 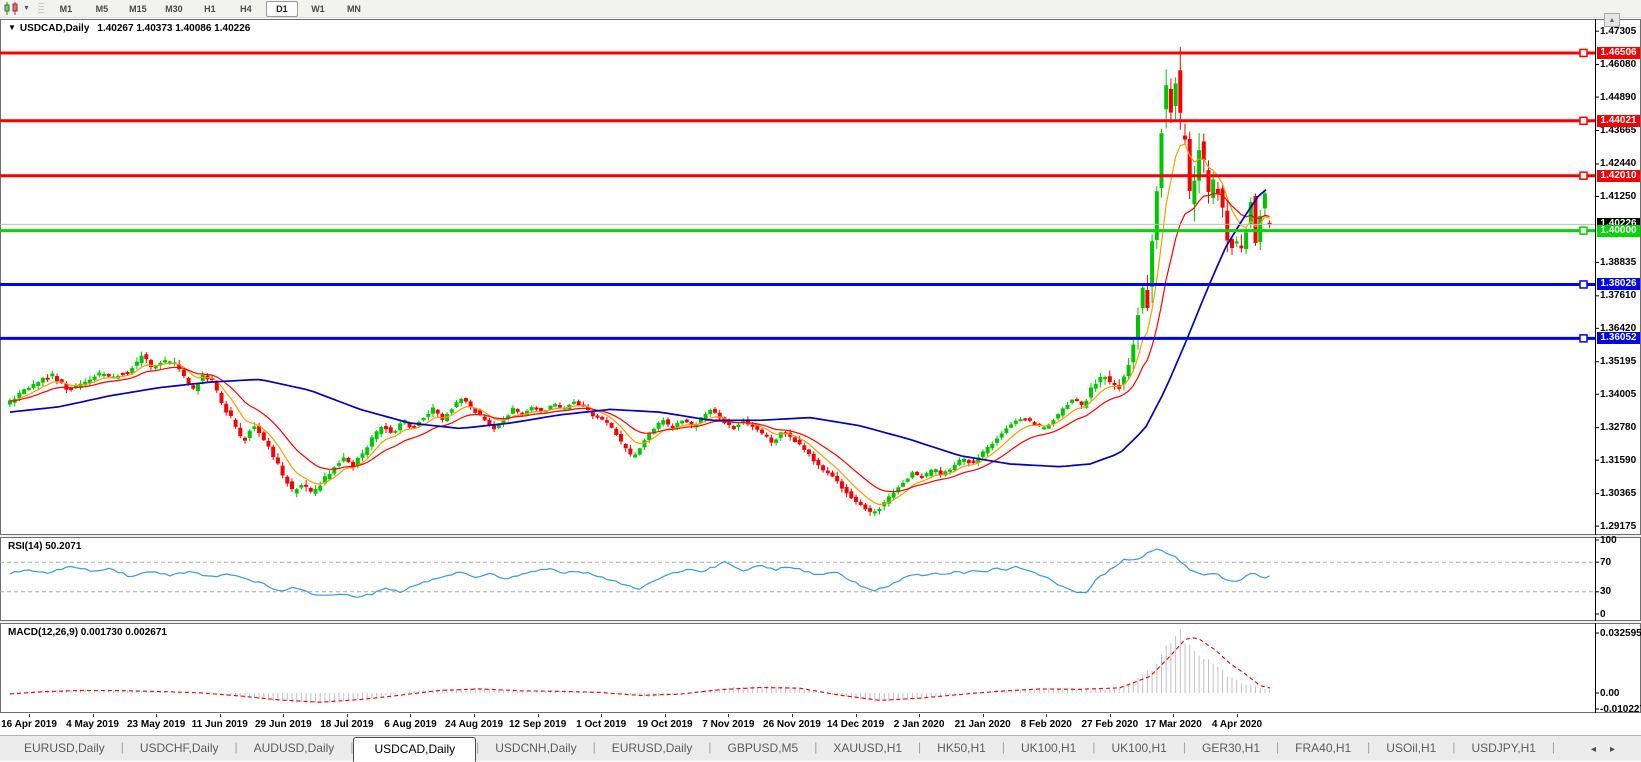 I want to click on toolbar-grip, so click(x=40, y=8).